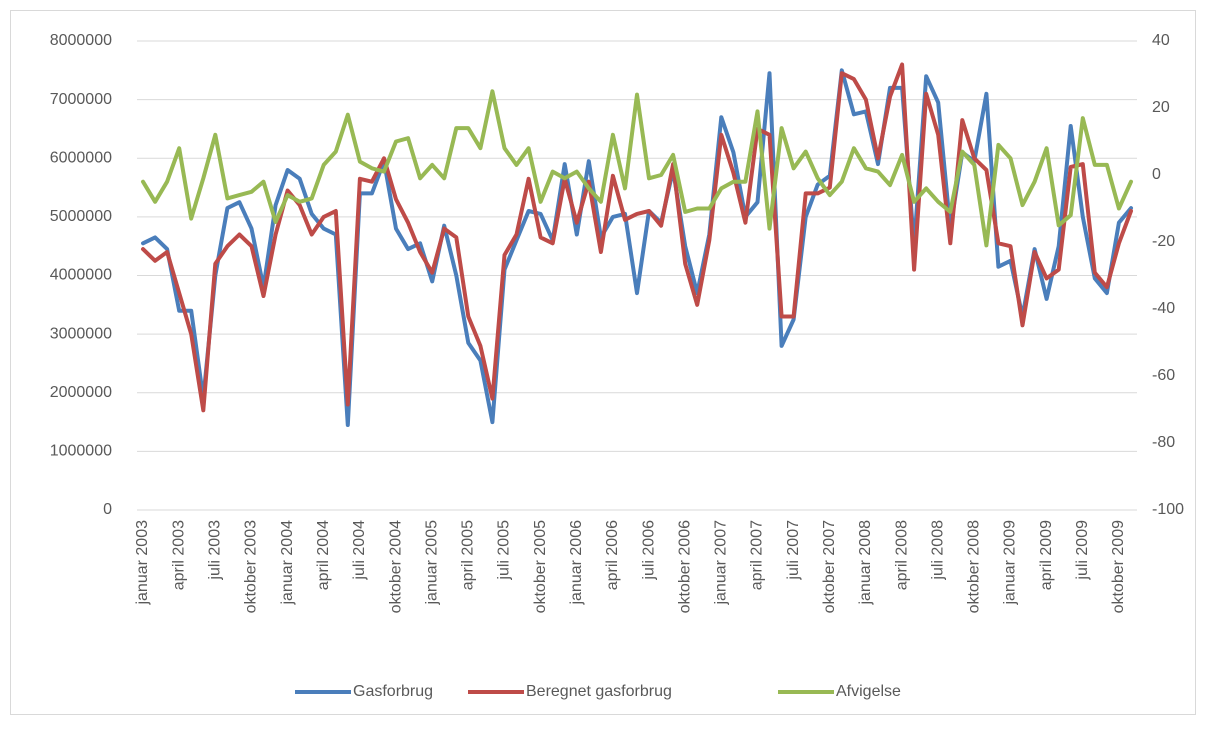 Image resolution: width=1208 pixels, height=731 pixels. Describe the element at coordinates (937, 550) in the screenshot. I see `x-tick-label: juli 2008` at that location.